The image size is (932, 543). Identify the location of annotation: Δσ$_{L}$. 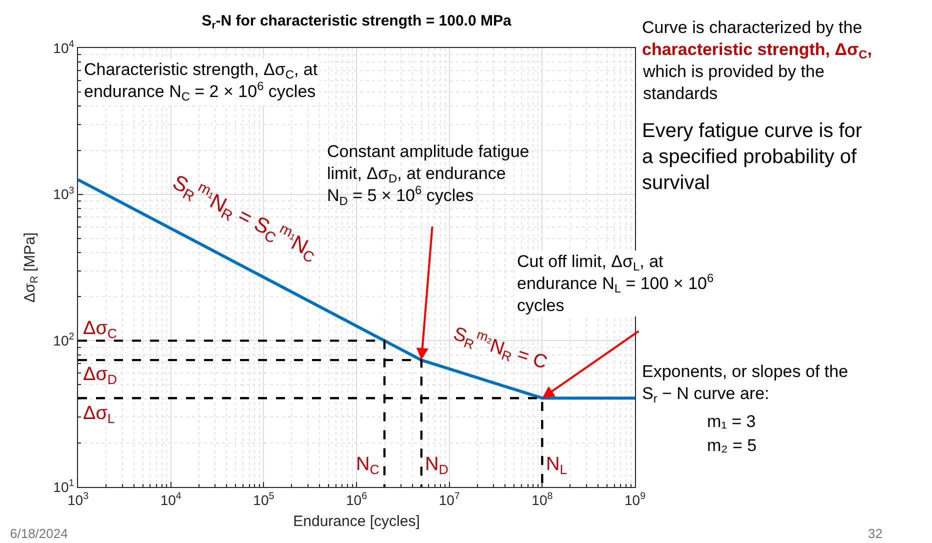
(99, 414).